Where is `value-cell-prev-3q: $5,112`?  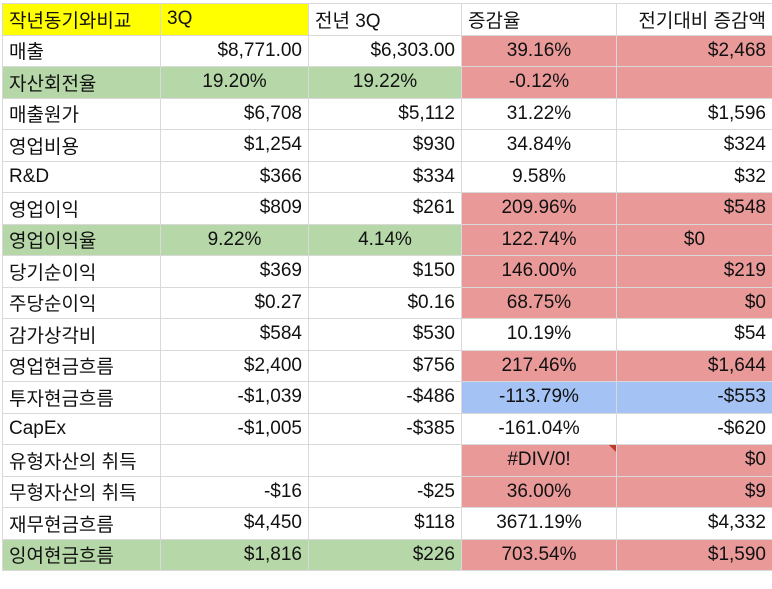
value-cell-prev-3q: $5,112 is located at coordinates (385, 113).